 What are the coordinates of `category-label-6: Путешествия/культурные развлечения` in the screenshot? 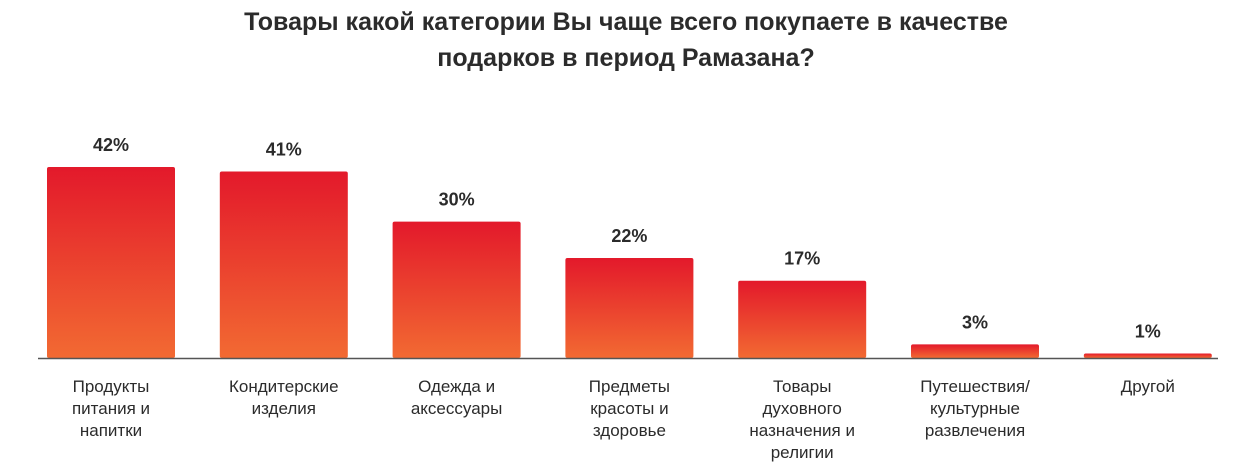 It's located at (975, 408).